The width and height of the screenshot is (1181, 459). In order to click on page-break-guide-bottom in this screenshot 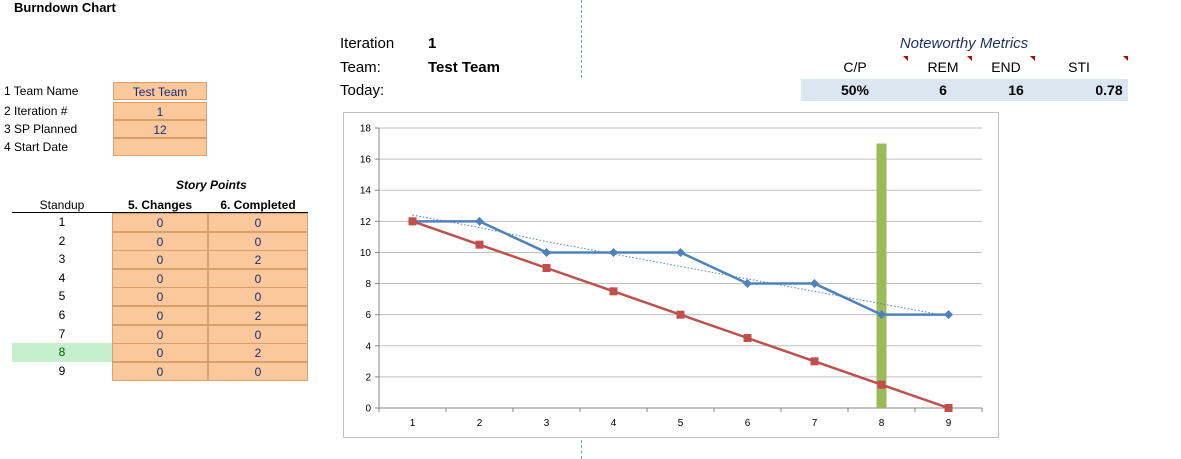, I will do `click(581, 449)`.